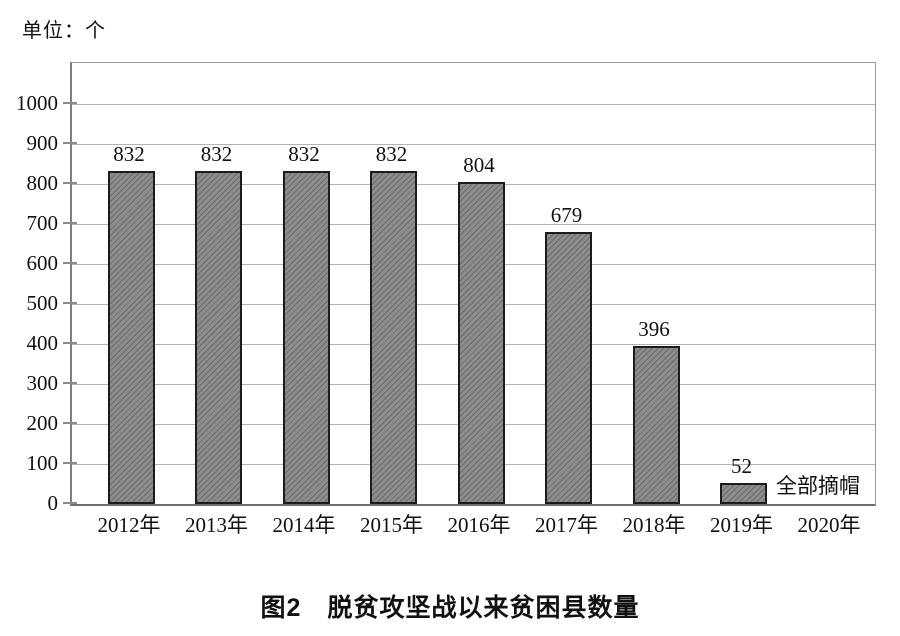 This screenshot has height=636, width=900. What do you see at coordinates (64, 31) in the screenshot?
I see `unit-label: 单位：个` at bounding box center [64, 31].